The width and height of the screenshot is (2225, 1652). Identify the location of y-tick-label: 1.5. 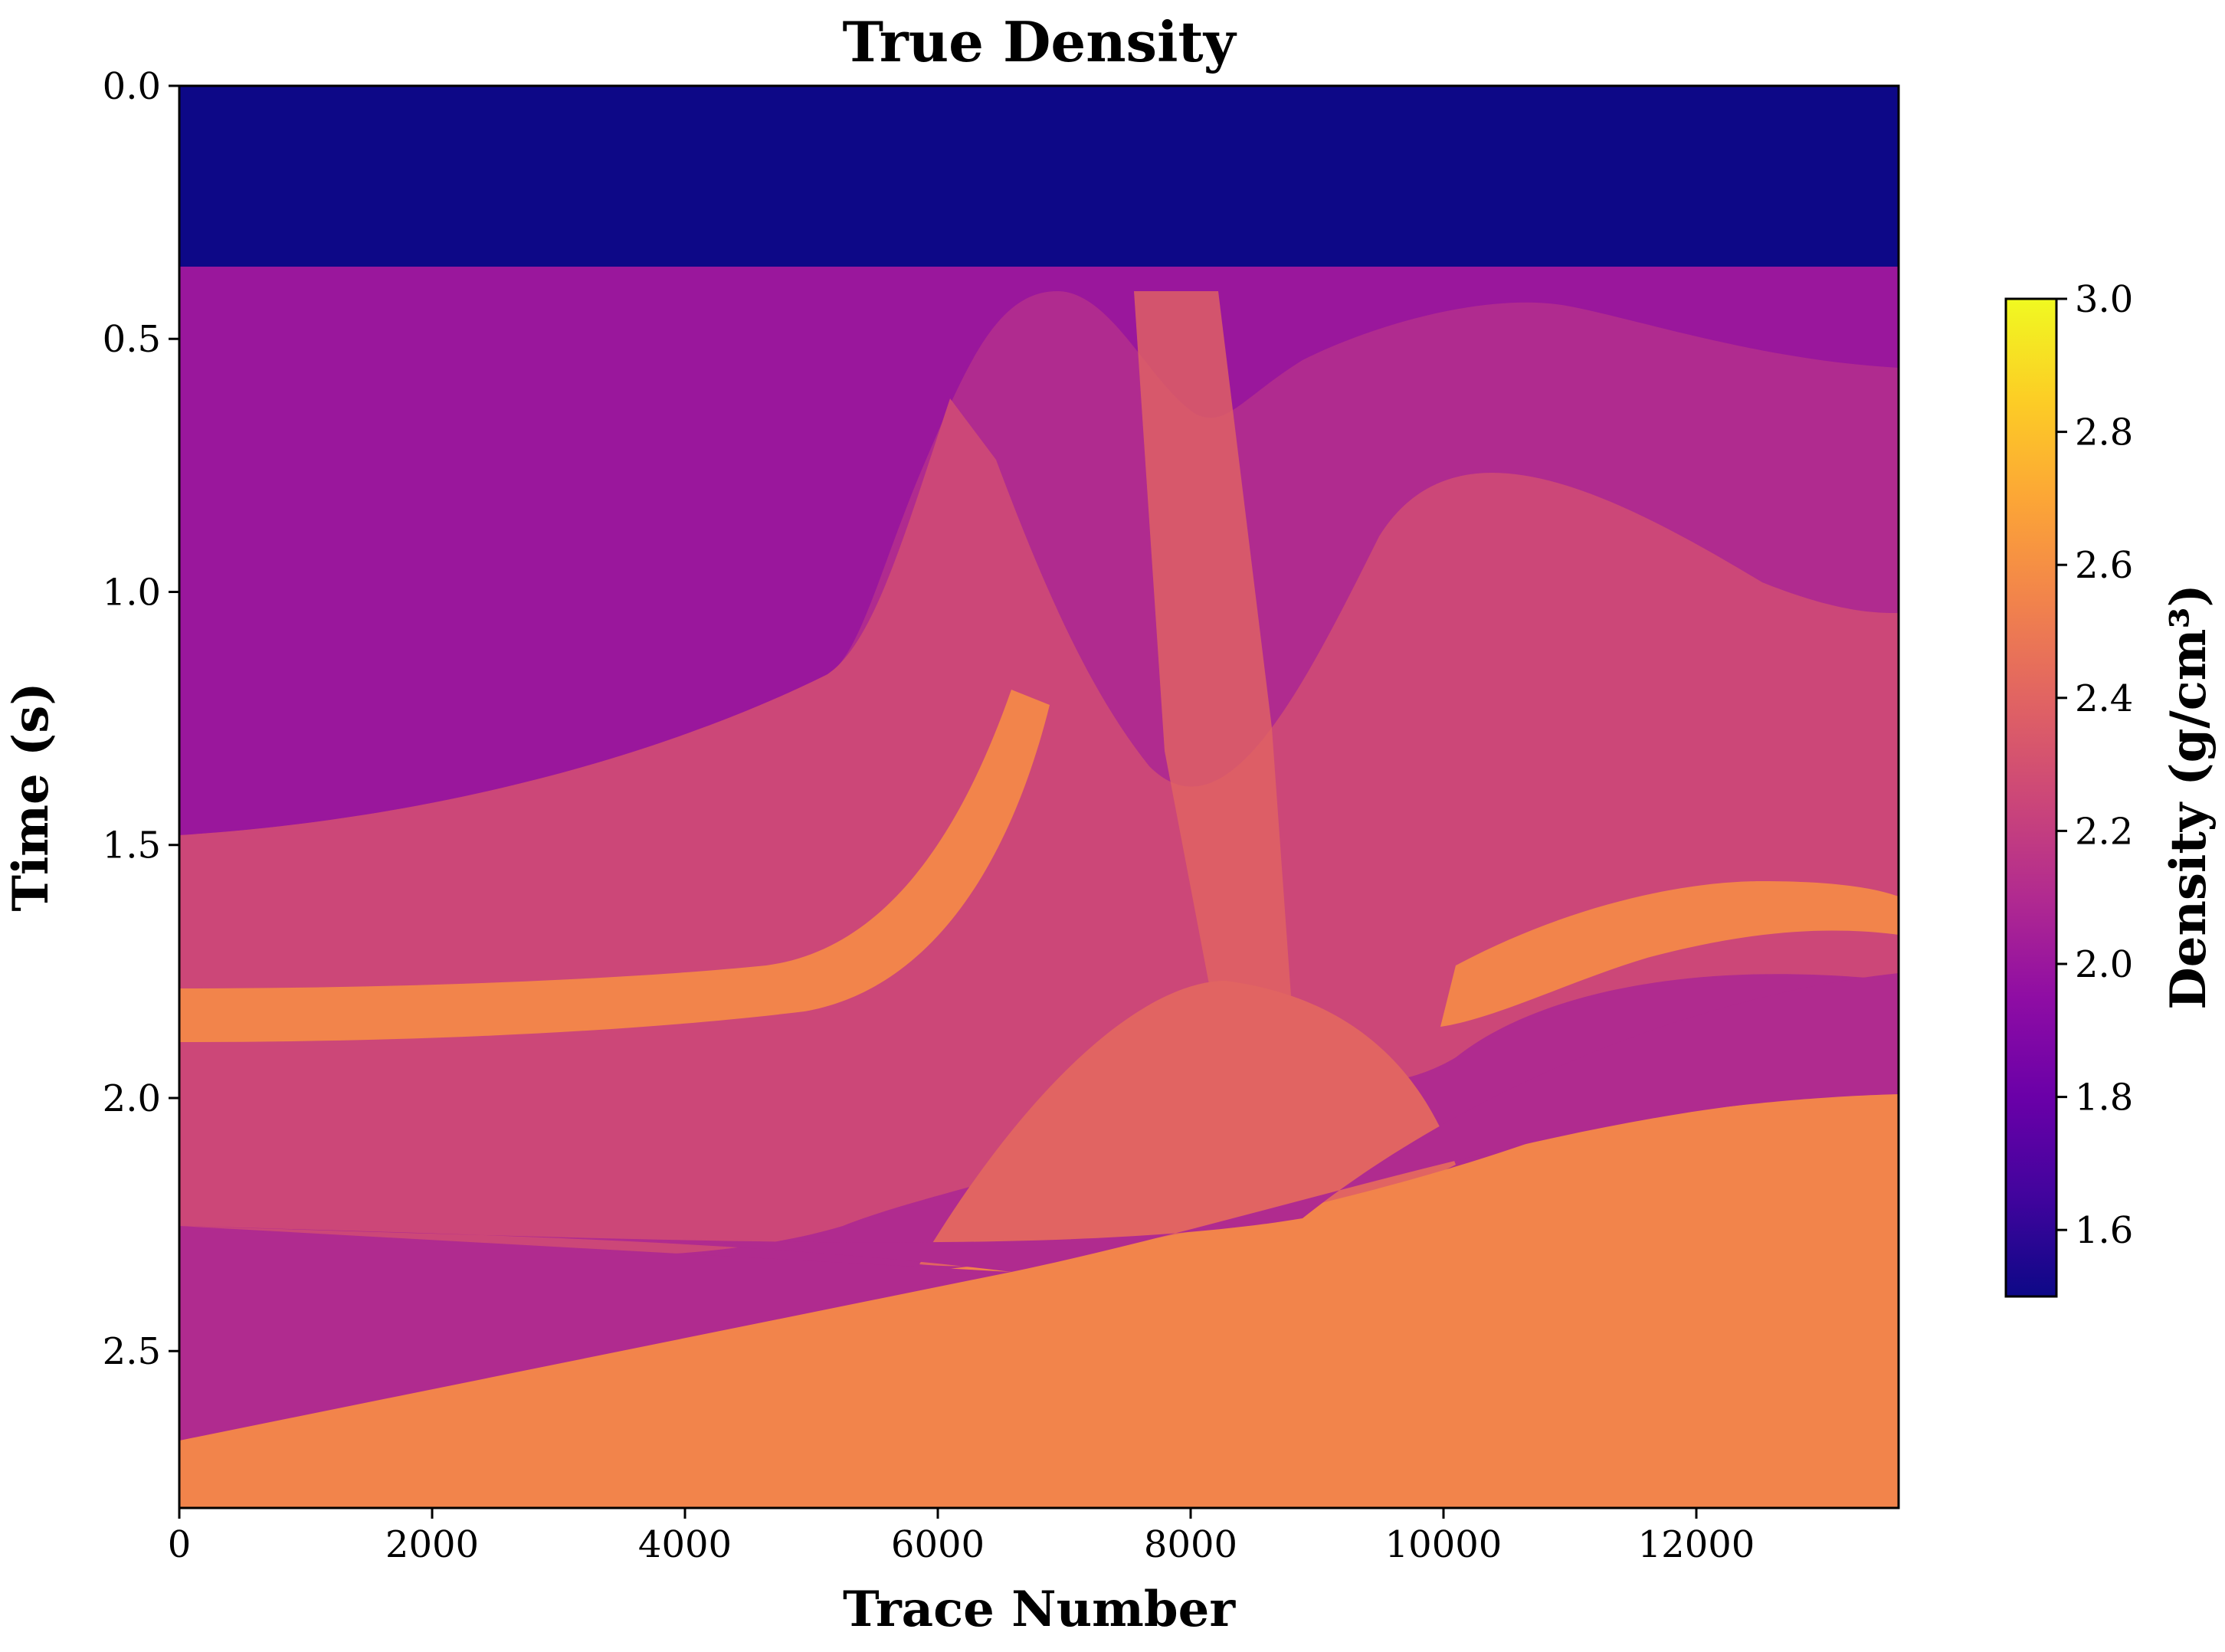
(132, 846).